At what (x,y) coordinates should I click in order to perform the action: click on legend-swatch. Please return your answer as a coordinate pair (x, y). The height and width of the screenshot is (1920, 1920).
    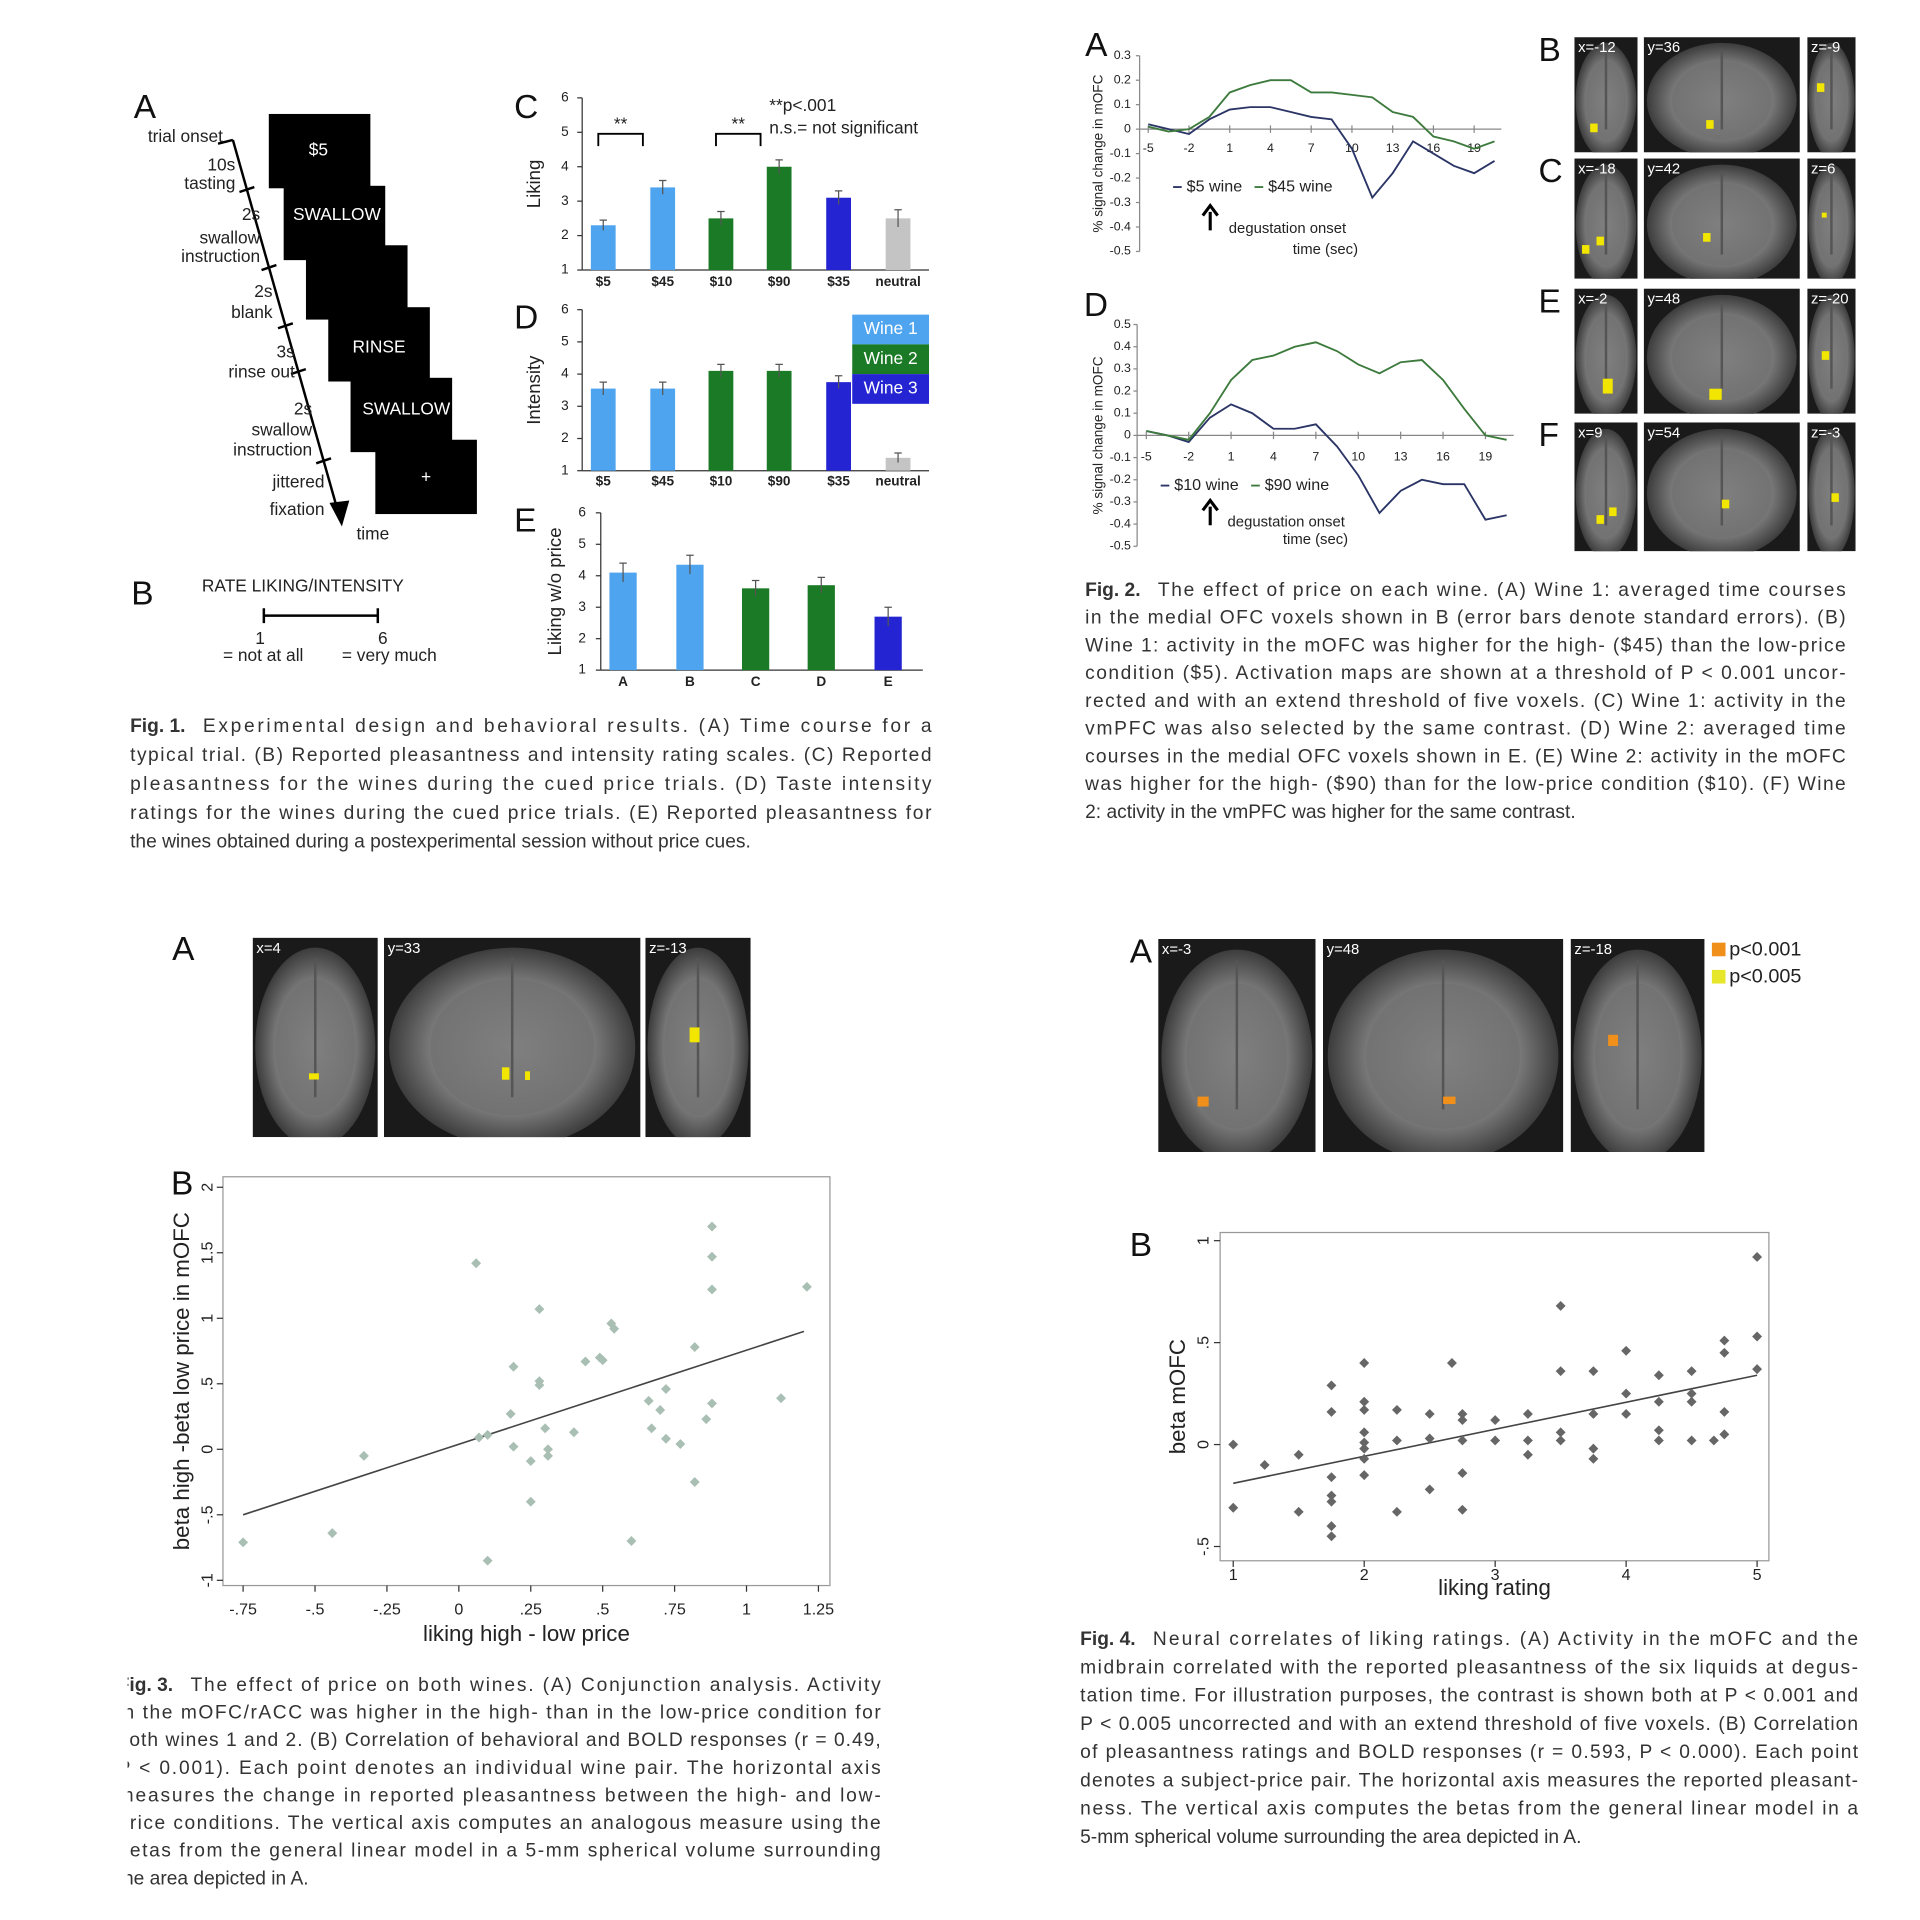
    Looking at the image, I should click on (891, 329).